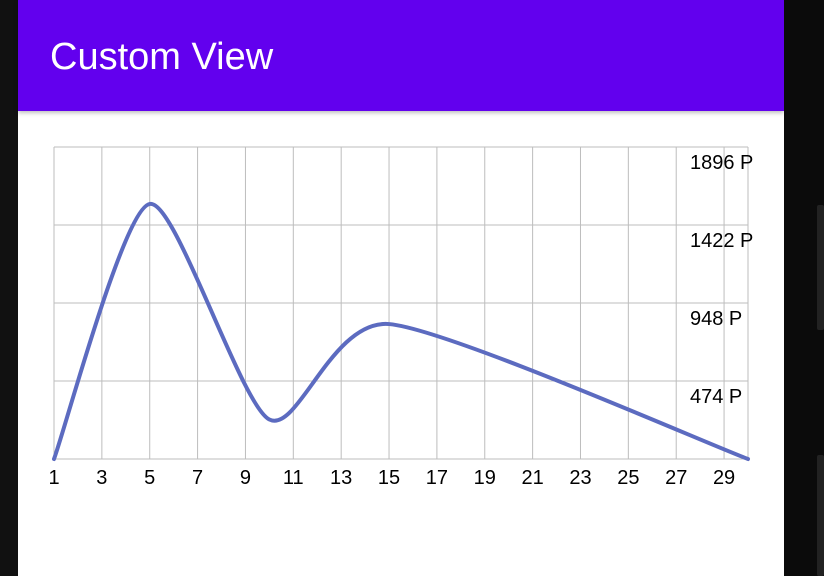  Describe the element at coordinates (724, 478) in the screenshot. I see `x-tick-label: 29` at that location.